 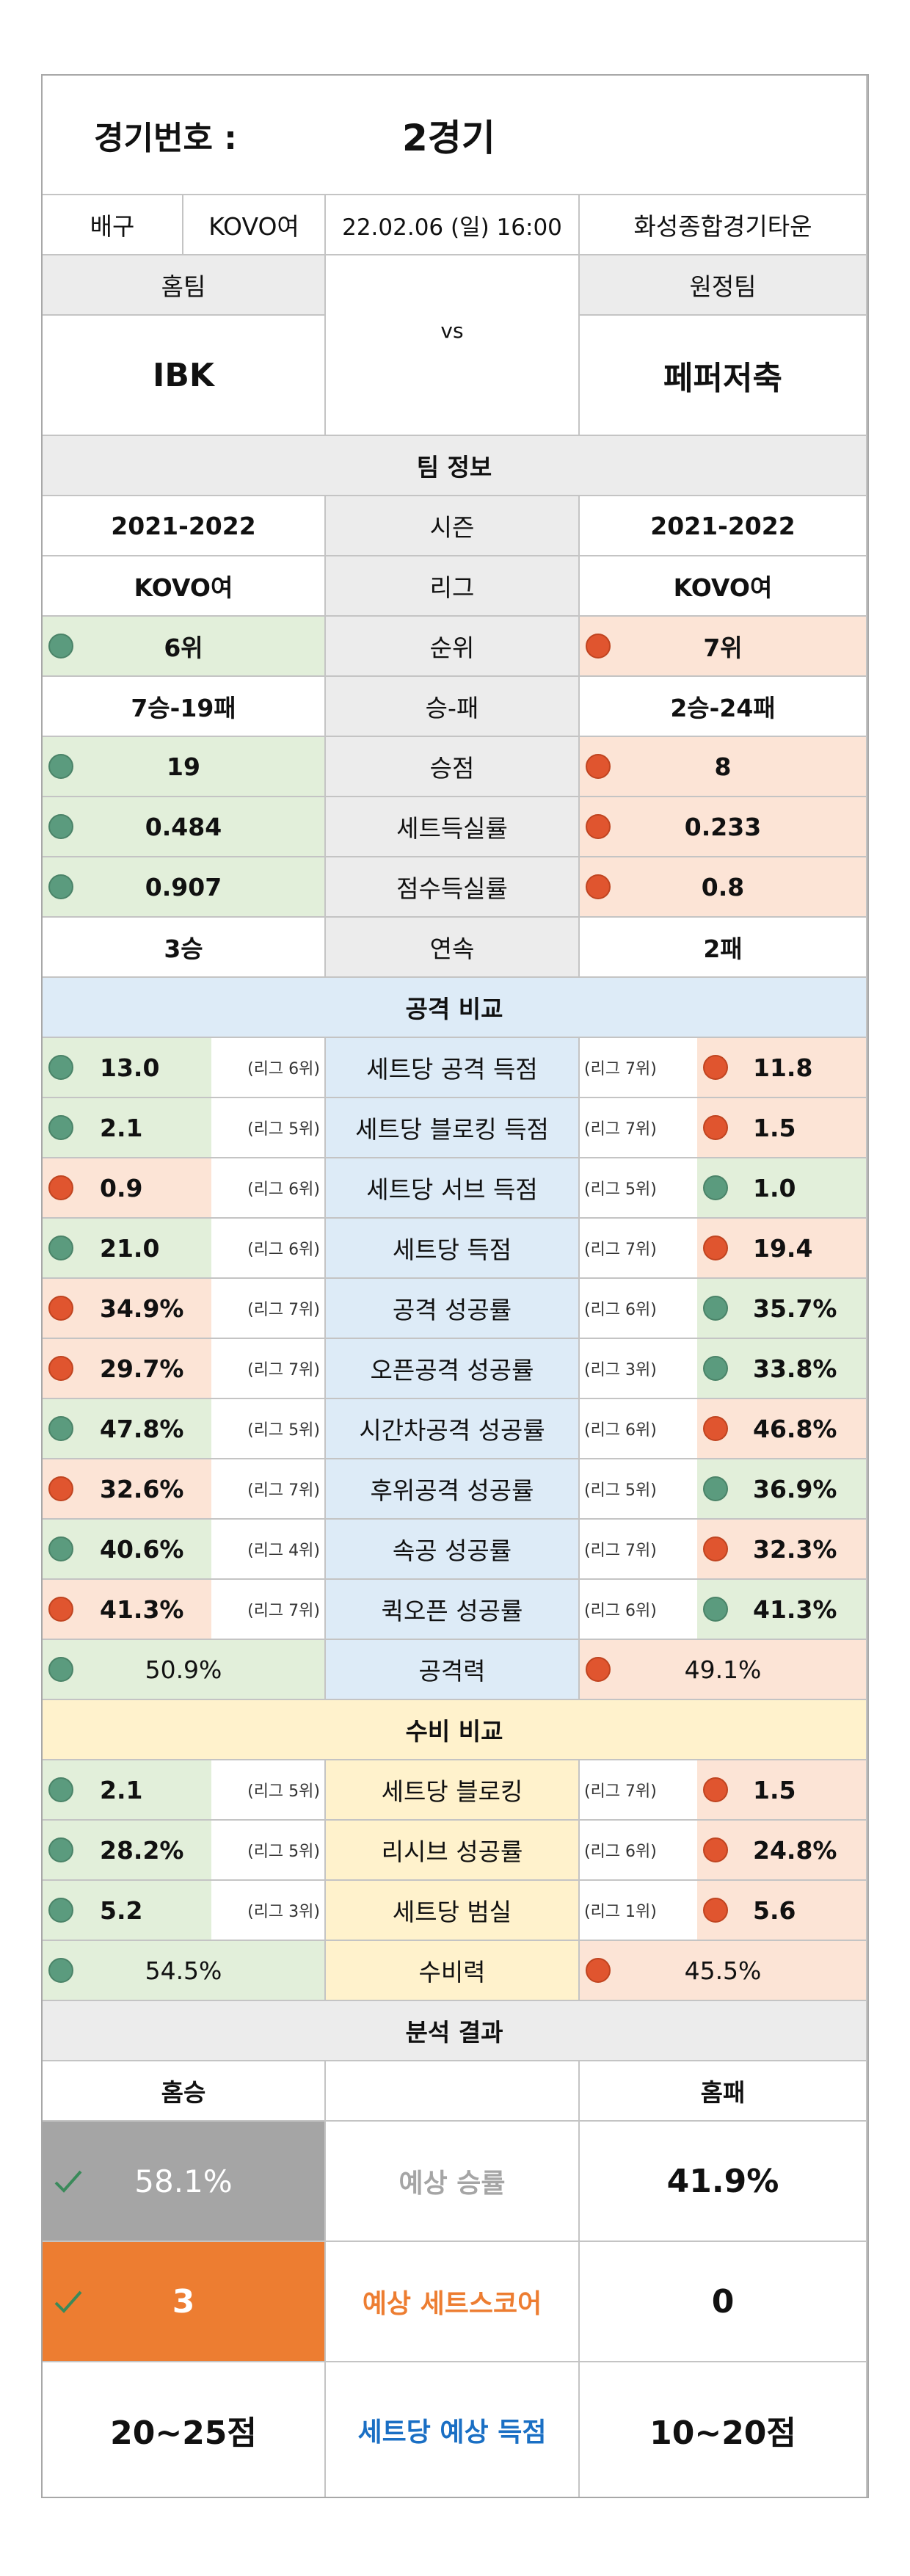 I want to click on away-stat-value: 19.4, so click(x=782, y=1249).